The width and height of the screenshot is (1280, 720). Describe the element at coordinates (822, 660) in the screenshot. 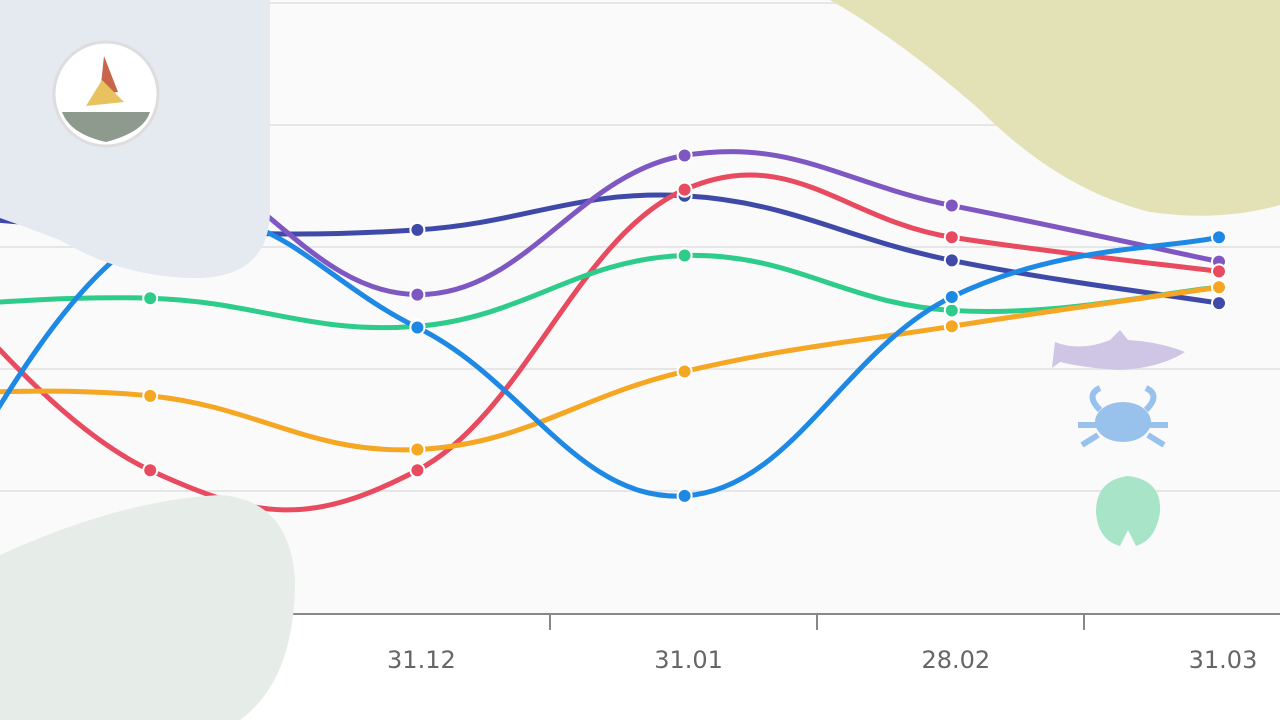

I see `x-labels: 31.12 31.01 28.02 31.03` at that location.